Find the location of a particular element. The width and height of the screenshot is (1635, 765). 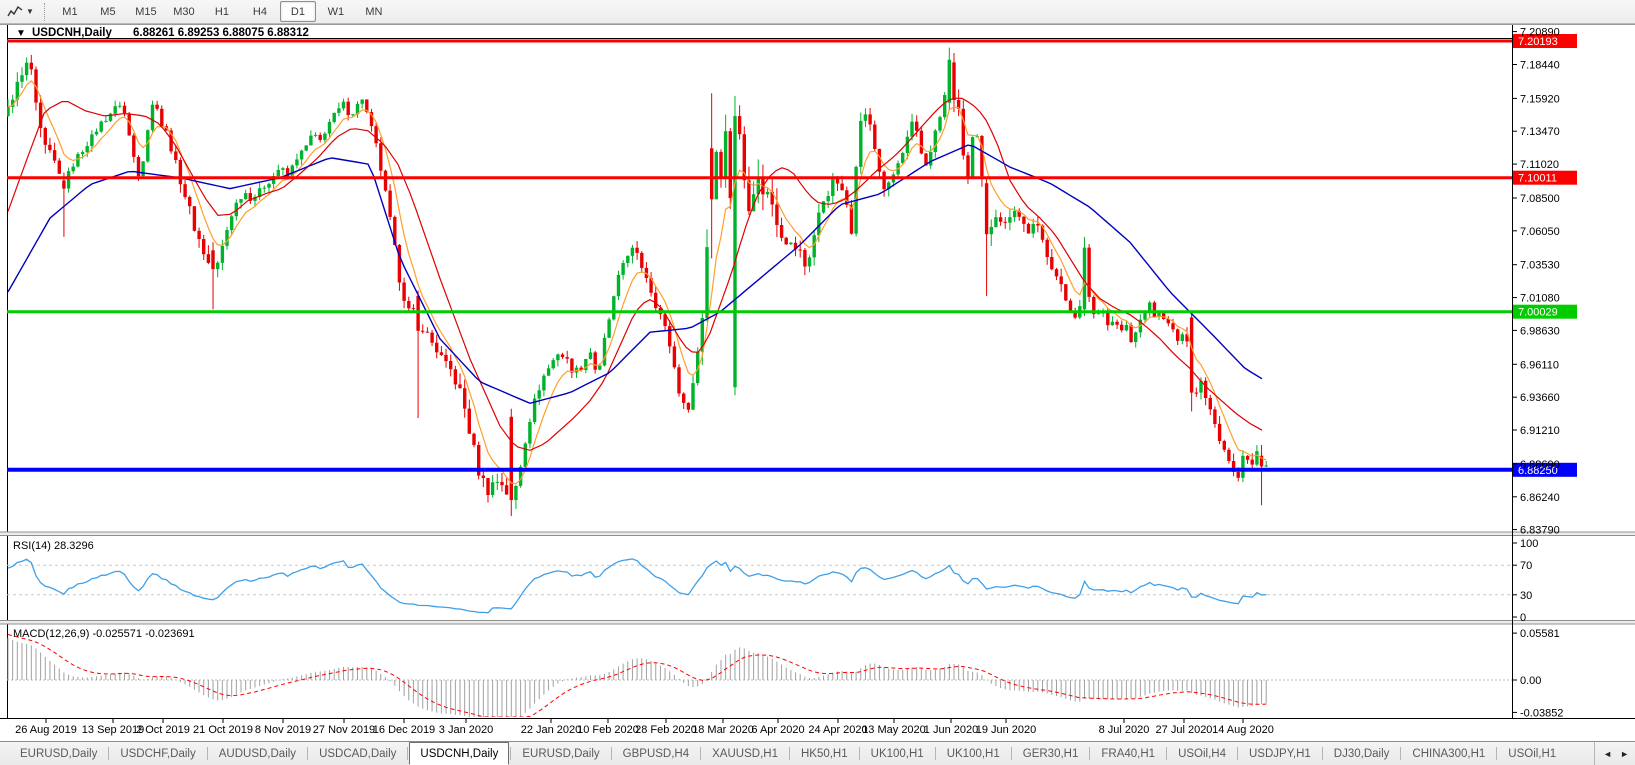

price-axis-label: 7.01080 is located at coordinates (1540, 299).